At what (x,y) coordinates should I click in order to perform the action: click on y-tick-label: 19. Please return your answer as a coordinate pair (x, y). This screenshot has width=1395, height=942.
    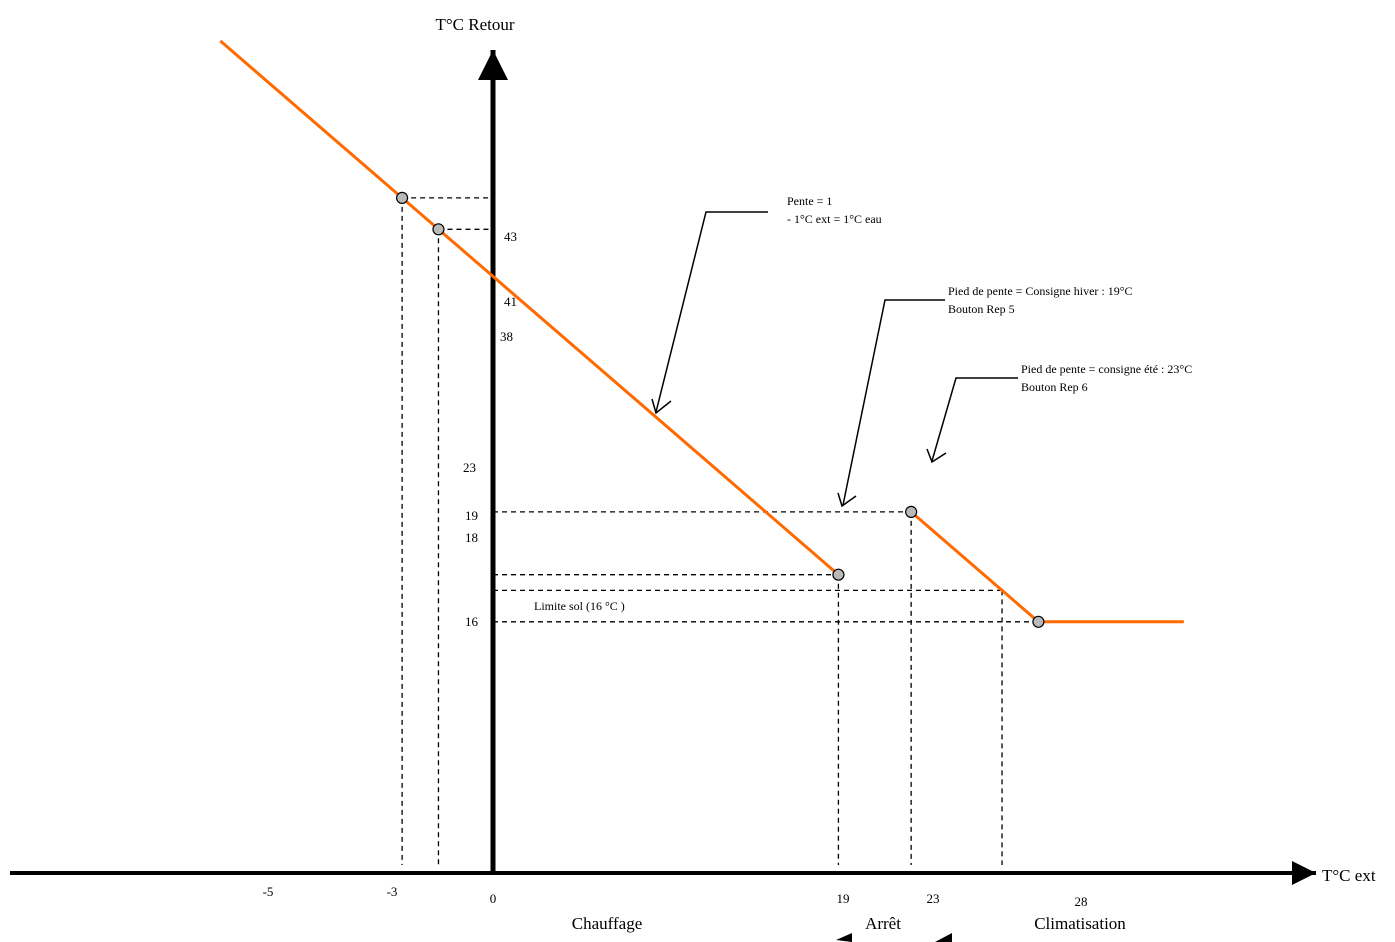
    Looking at the image, I should click on (471, 515).